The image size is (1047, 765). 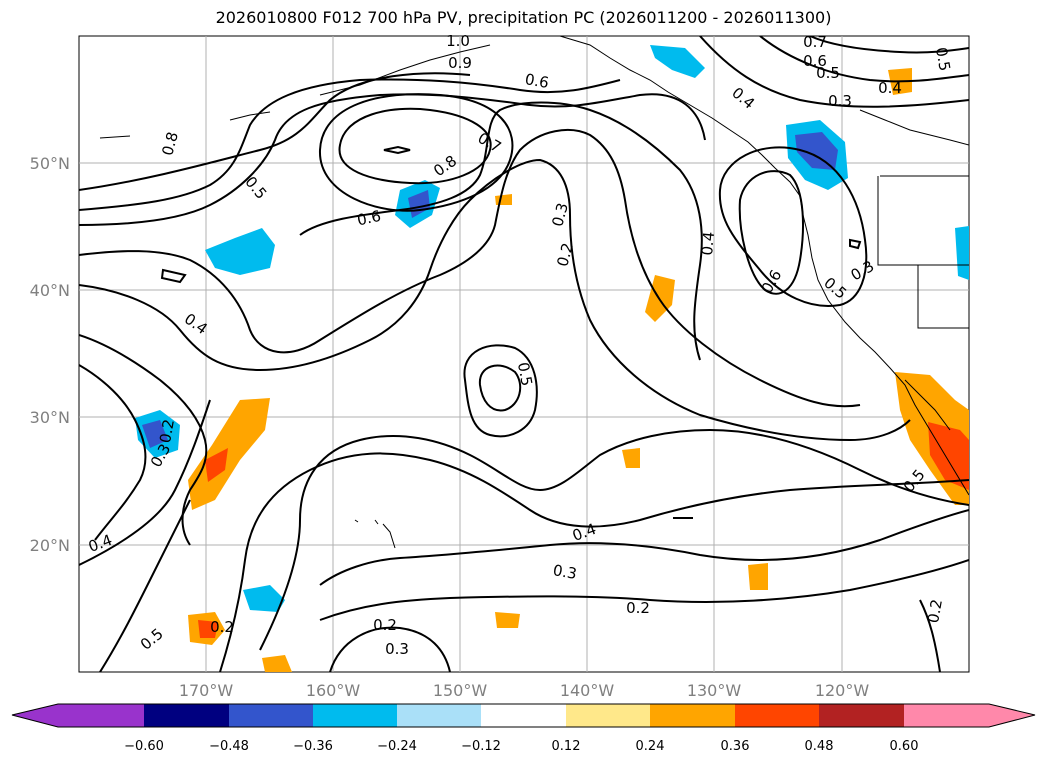 I want to click on colorbar-extend-right, so click(x=1012, y=715).